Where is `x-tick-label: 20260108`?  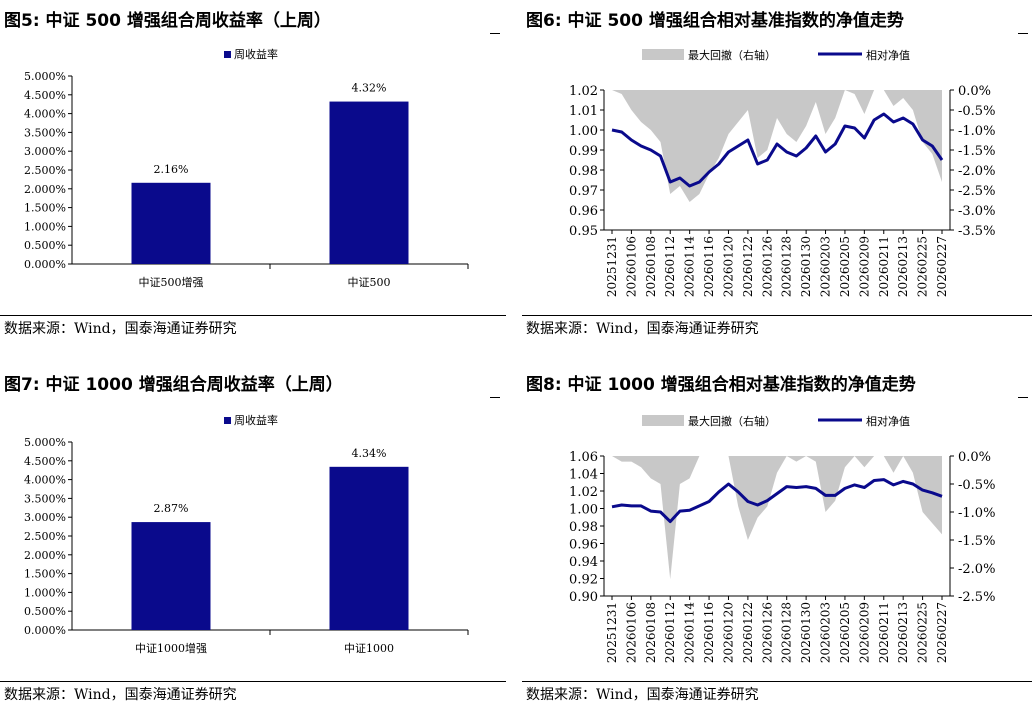 x-tick-label: 20260108 is located at coordinates (651, 632).